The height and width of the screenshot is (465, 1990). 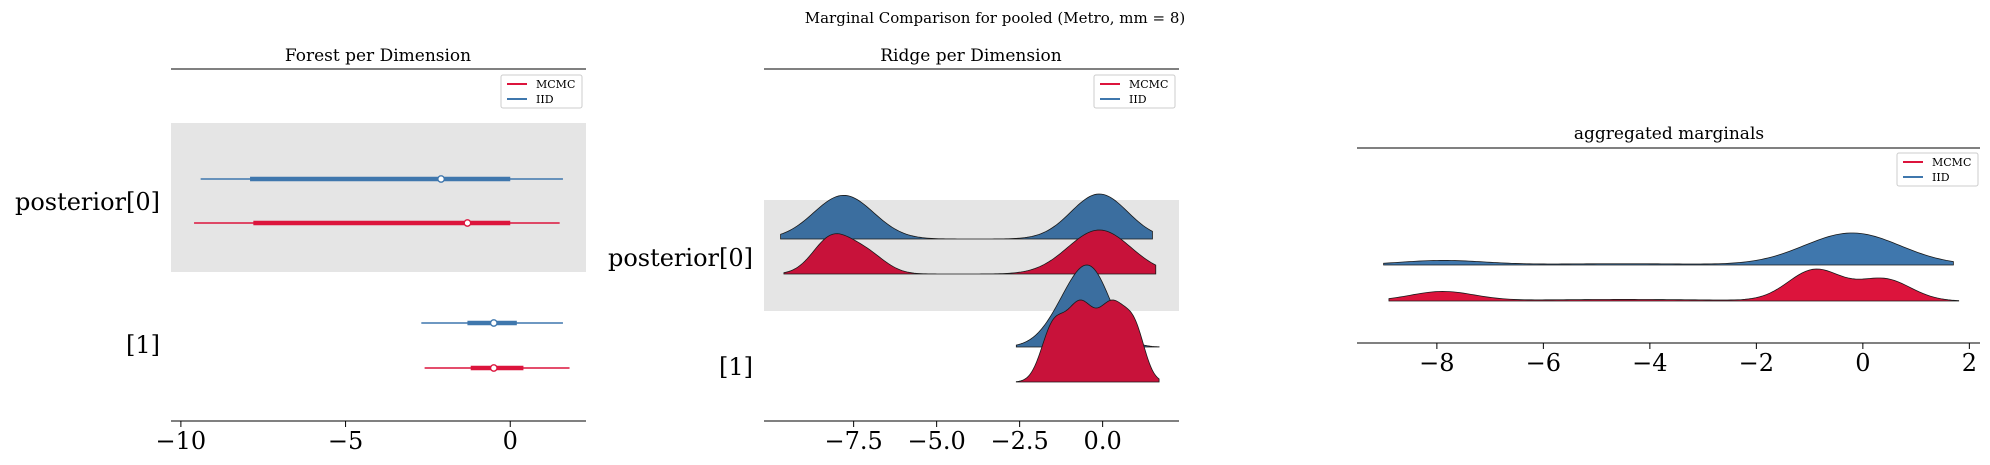 I want to click on ridge-x-ticks: −7.5 −5.0 −2.5 0.0, so click(x=973, y=438).